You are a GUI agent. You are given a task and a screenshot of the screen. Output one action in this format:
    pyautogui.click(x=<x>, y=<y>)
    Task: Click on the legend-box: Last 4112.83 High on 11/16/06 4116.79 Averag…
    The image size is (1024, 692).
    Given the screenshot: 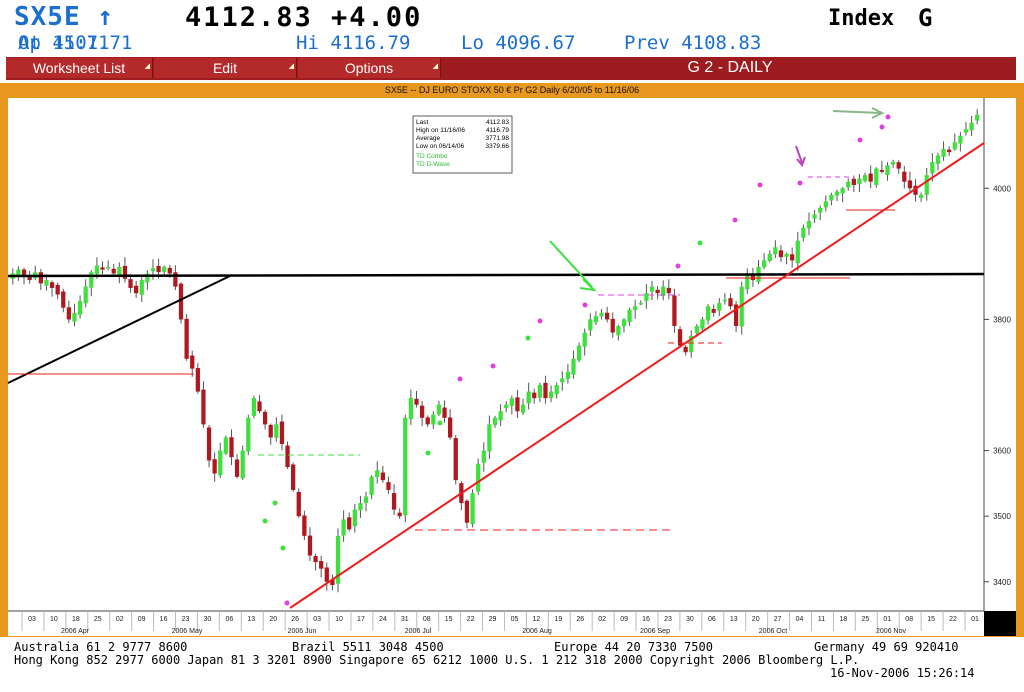 What is the action you would take?
    pyautogui.click(x=462, y=144)
    